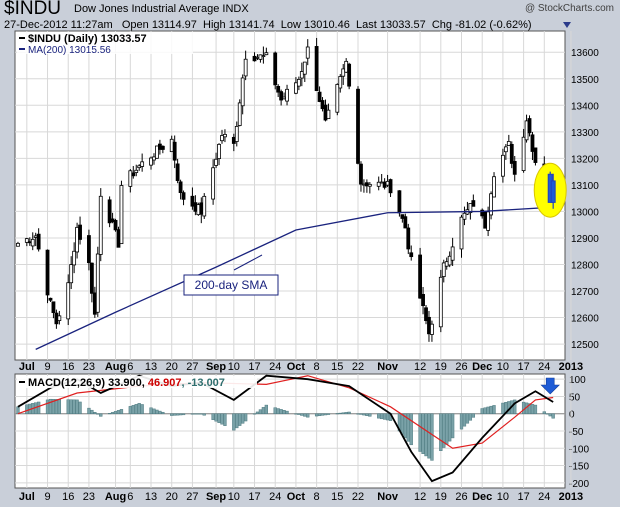  What do you see at coordinates (441, 497) in the screenshot?
I see `x-tick-label-macd: 19` at bounding box center [441, 497].